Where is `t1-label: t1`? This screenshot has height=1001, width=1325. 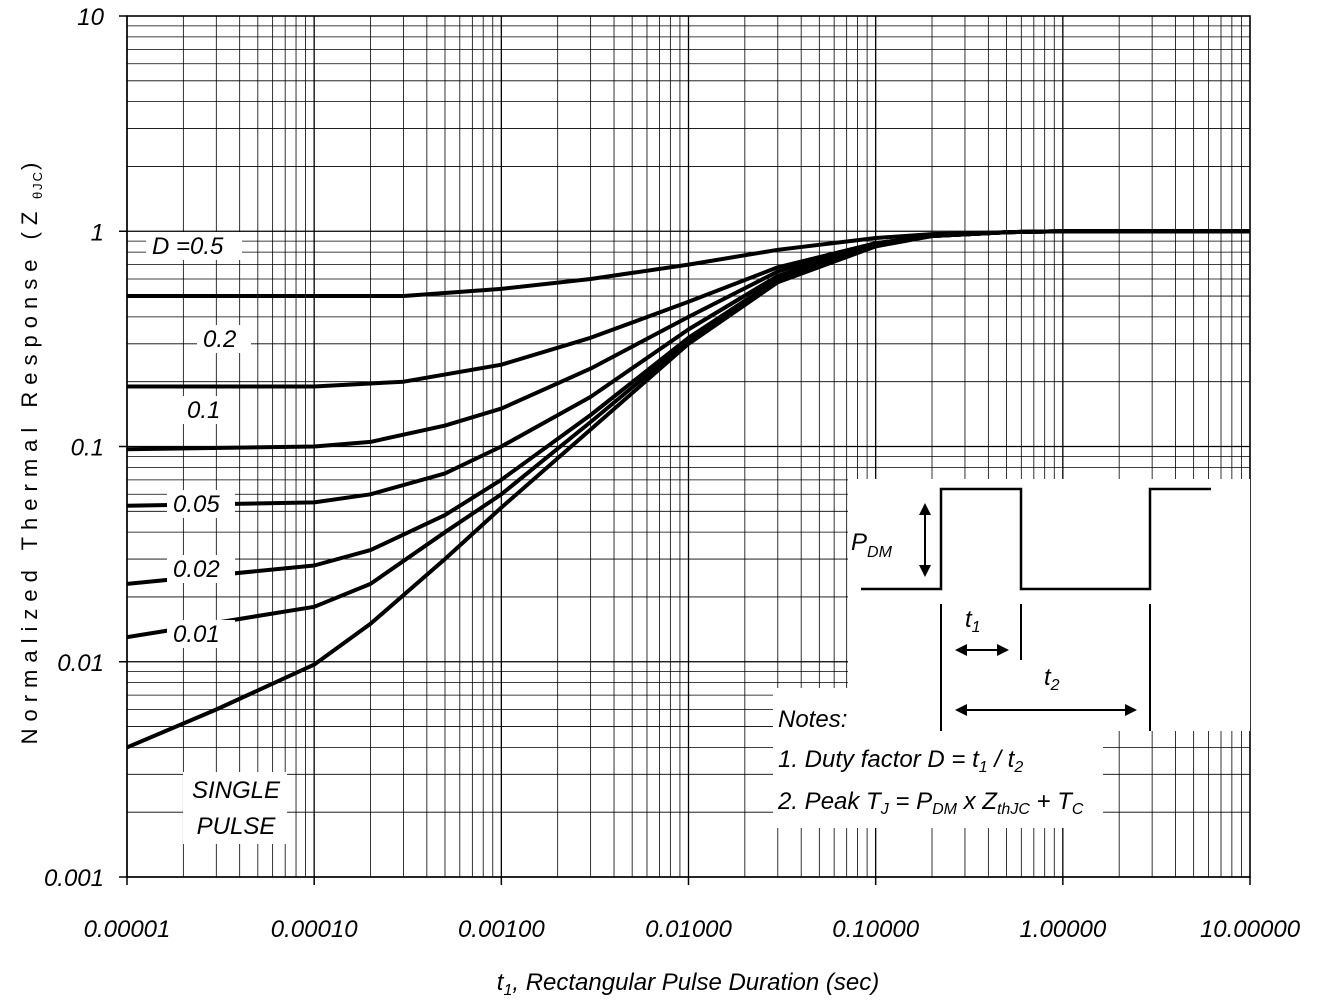 t1-label: t1 is located at coordinates (973, 621).